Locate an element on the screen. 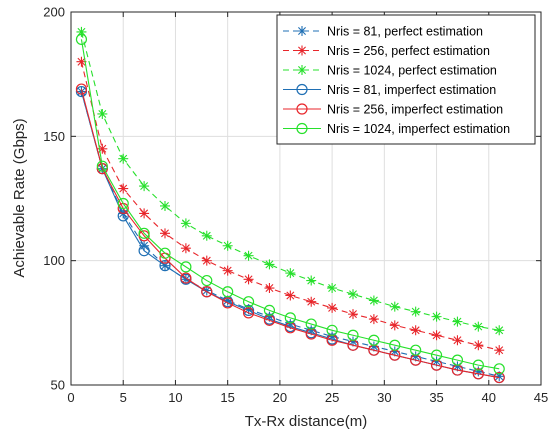 This screenshot has width=550, height=434. y-tick-label-1: 100 is located at coordinates (54, 260).